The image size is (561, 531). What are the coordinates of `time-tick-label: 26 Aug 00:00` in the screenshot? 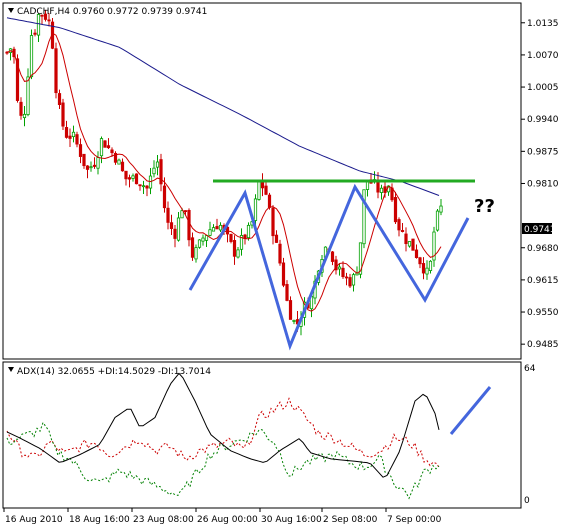 It's located at (227, 520).